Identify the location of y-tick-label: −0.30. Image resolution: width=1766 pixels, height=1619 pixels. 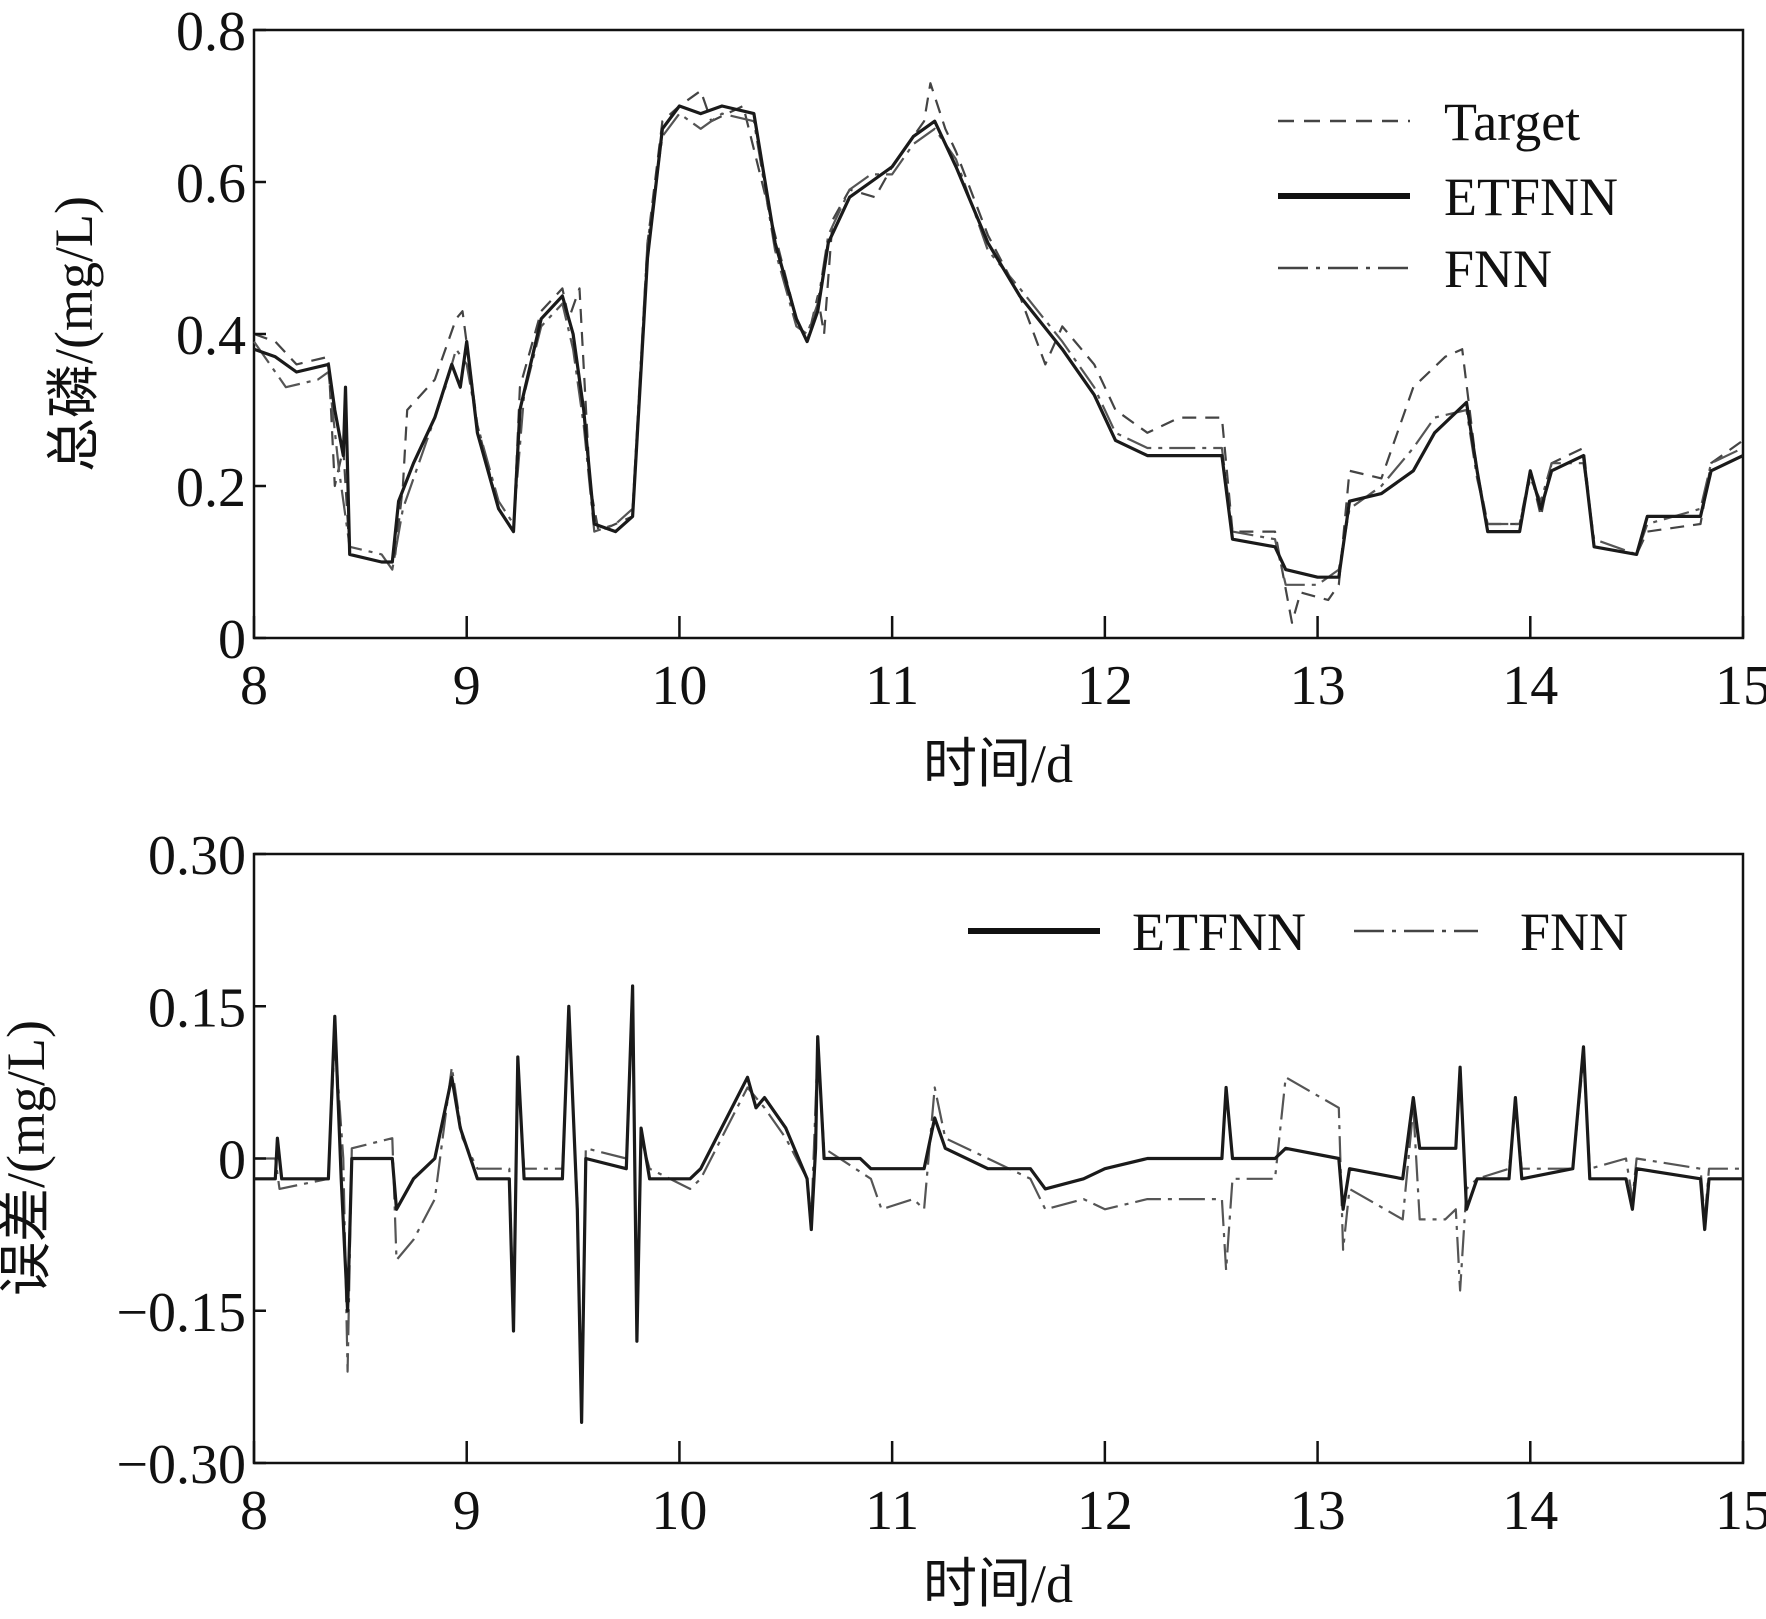
(181, 1465).